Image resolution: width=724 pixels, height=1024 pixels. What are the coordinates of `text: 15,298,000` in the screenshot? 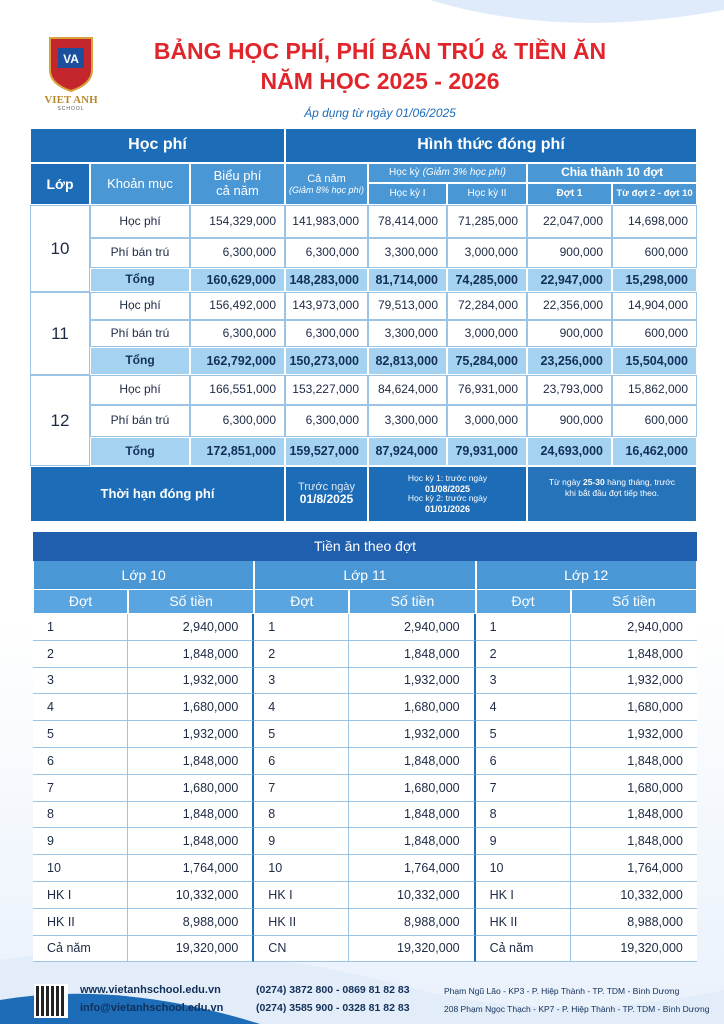 It's located at (656, 279).